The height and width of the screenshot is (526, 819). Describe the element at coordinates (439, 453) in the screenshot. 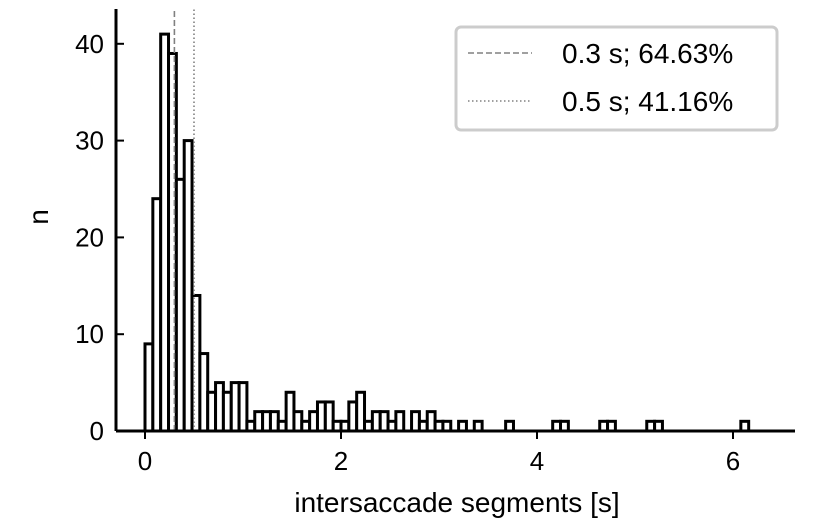

I see `x-axis-ticks: 0 2 4 6` at that location.